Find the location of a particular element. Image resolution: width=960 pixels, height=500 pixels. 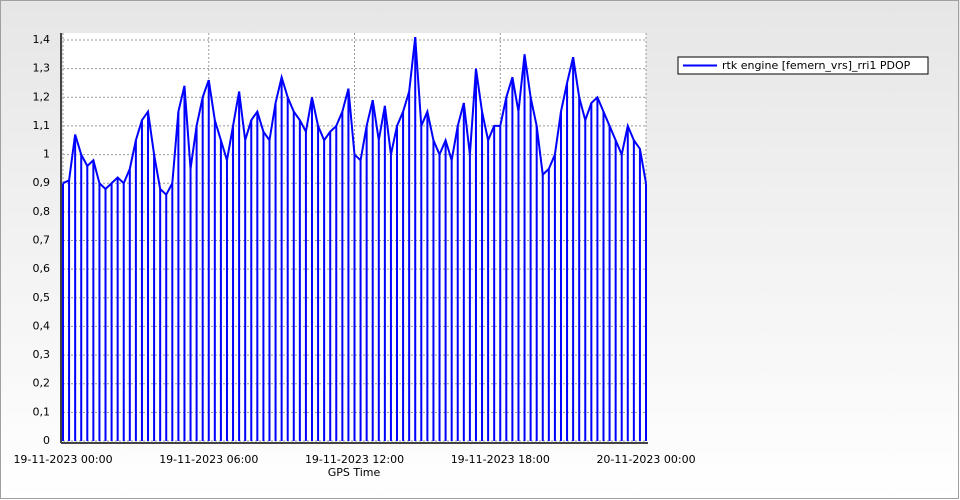

x-tick-label: 19-11-2023 12:00 is located at coordinates (354, 459).